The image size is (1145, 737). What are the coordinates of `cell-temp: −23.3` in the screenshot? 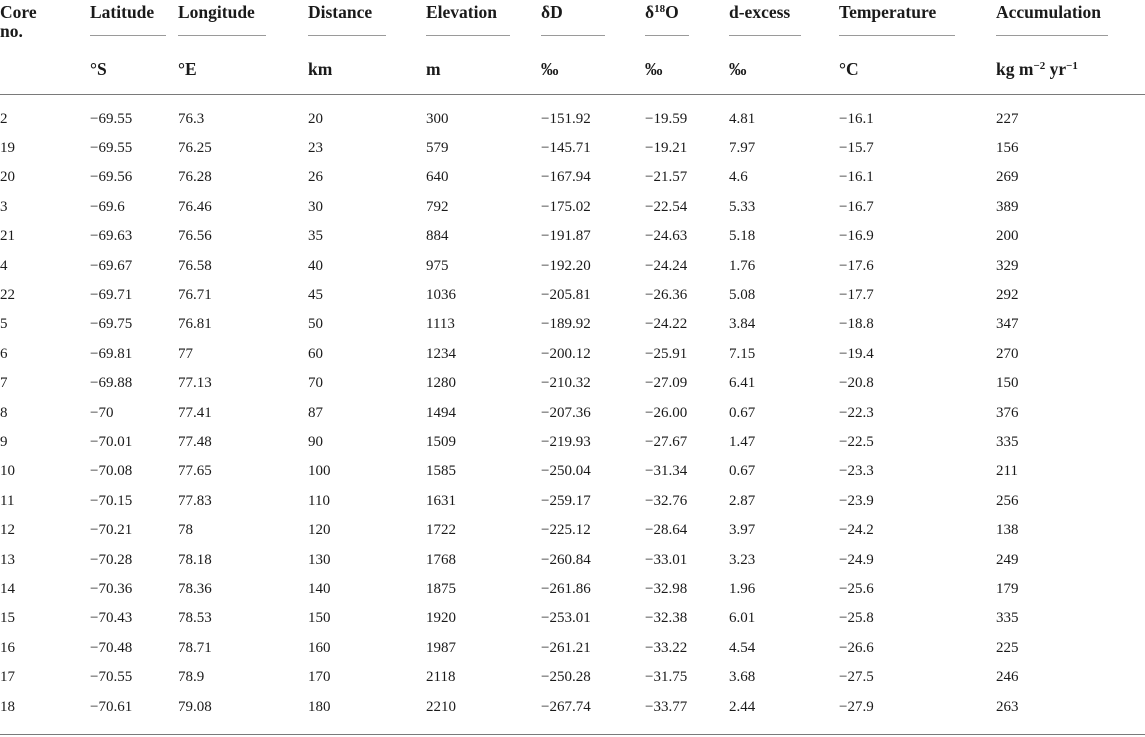 It's located at (856, 471).